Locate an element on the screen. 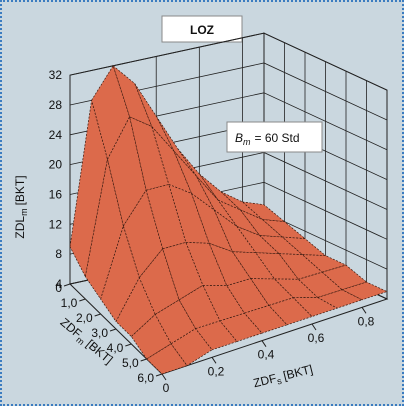 The width and height of the screenshot is (404, 406). zlabel-unit: [BKT] is located at coordinates (20, 190).